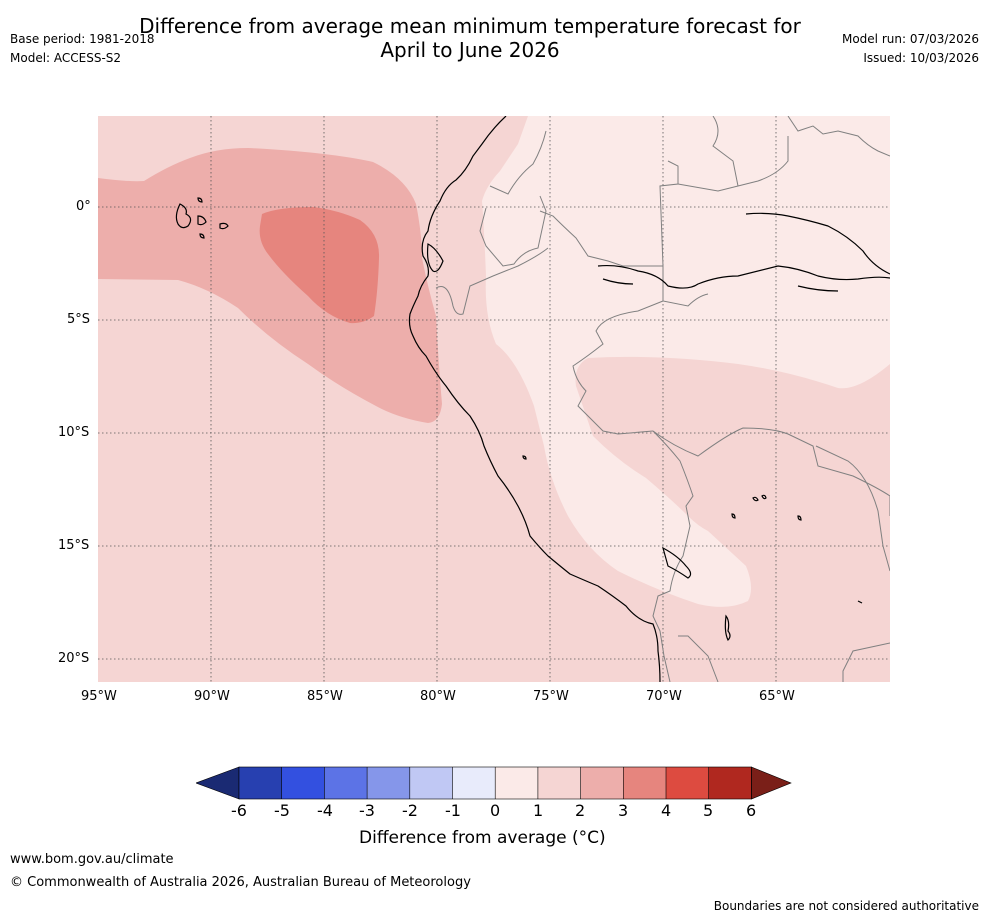  Describe the element at coordinates (921, 58) in the screenshot. I see `issued-label: Issued: 10/03/2026` at that location.